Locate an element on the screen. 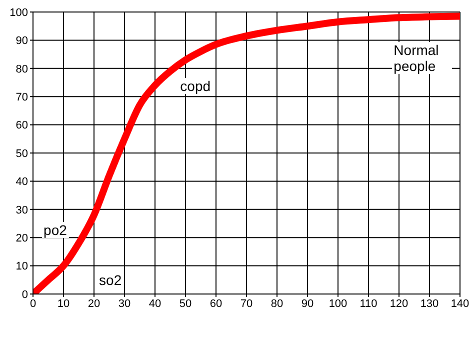 The height and width of the screenshot is (345, 474). x-tick-label: 100 is located at coordinates (338, 304).